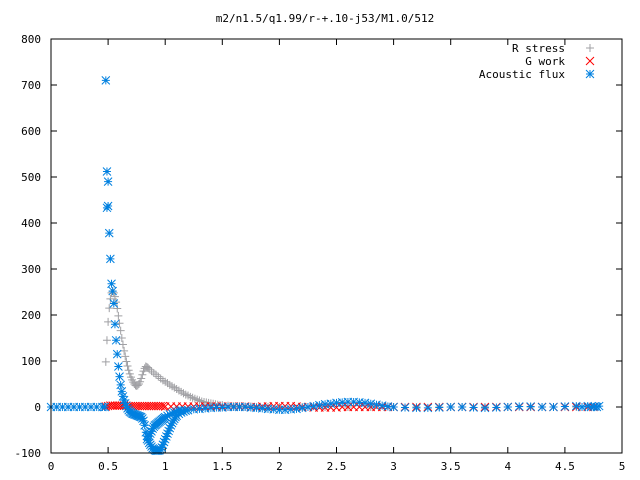  I want to click on y-tick-label: -100, so click(28, 453).